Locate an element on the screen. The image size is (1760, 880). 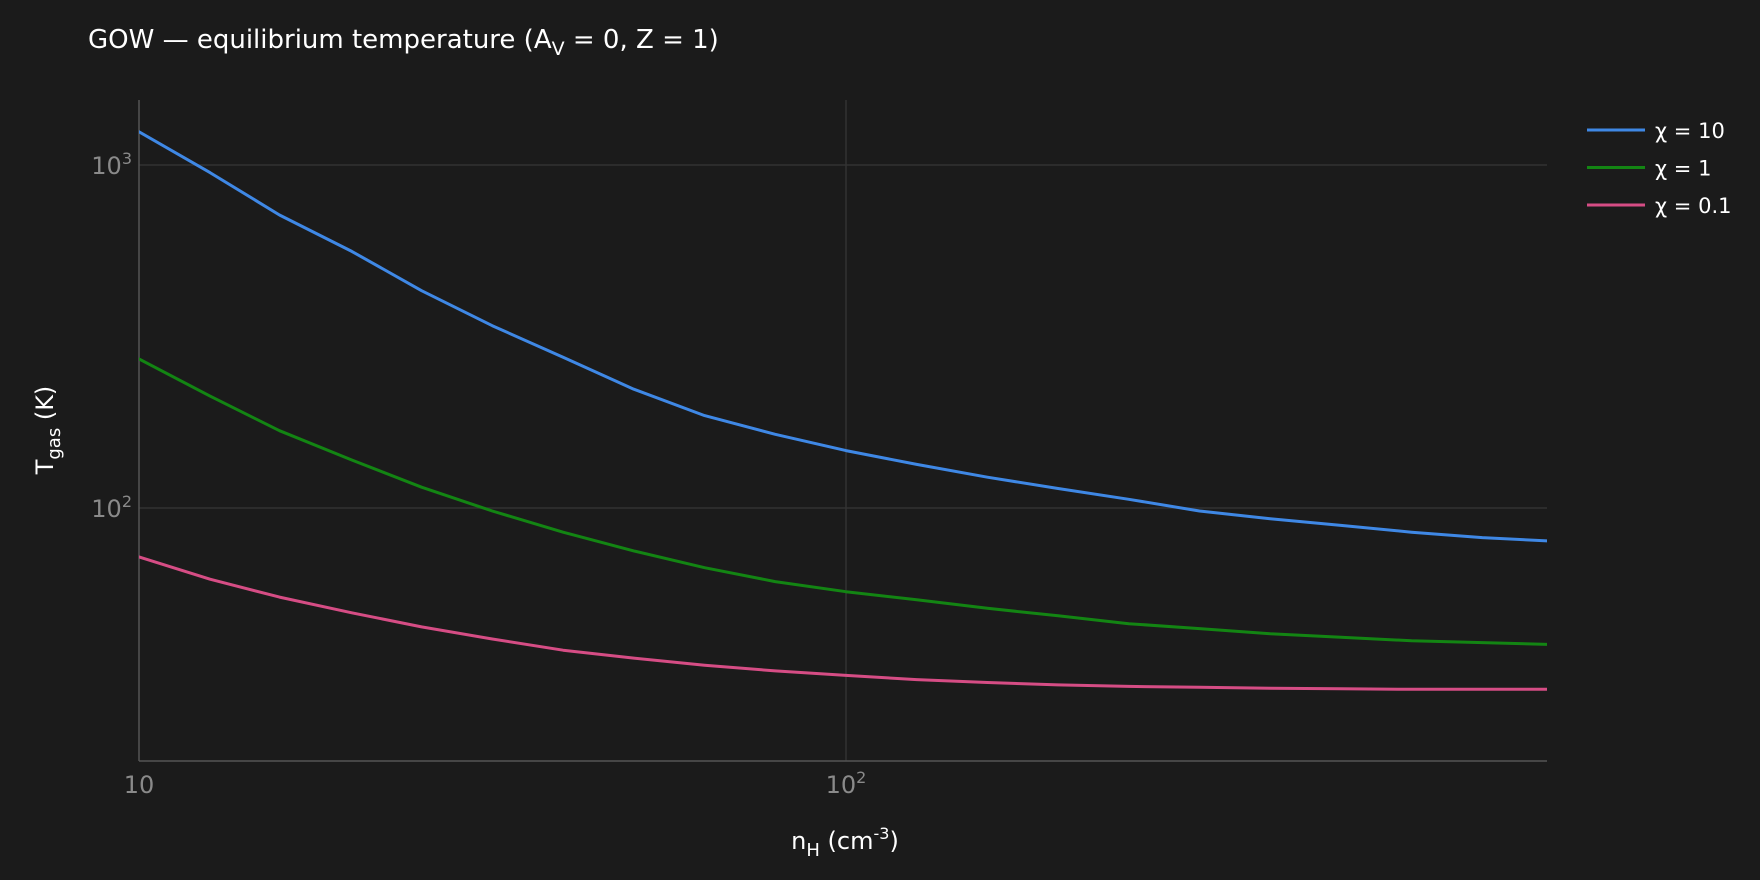
x-tick-label: 10 is located at coordinates (139, 785).